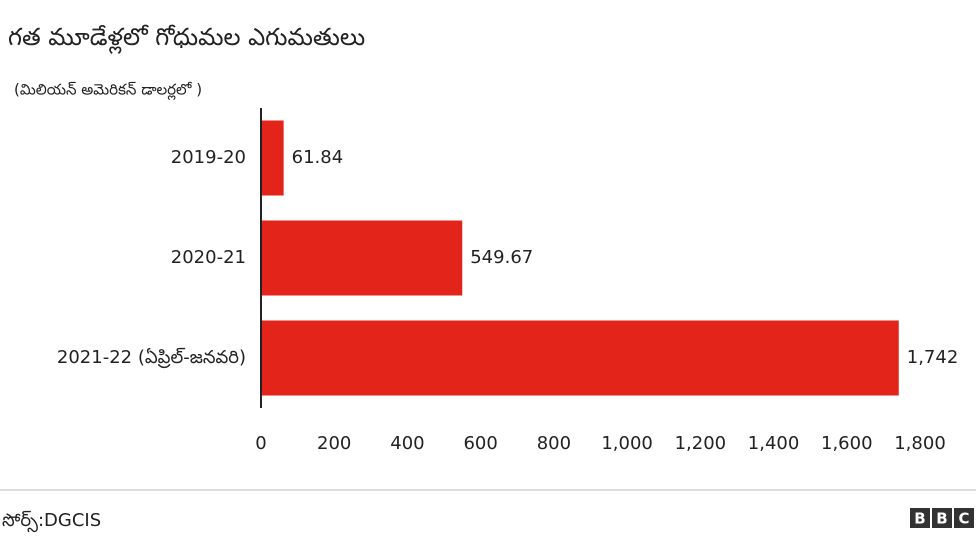  Describe the element at coordinates (208, 157) in the screenshot. I see `y-tick-label: 2019-20` at that location.